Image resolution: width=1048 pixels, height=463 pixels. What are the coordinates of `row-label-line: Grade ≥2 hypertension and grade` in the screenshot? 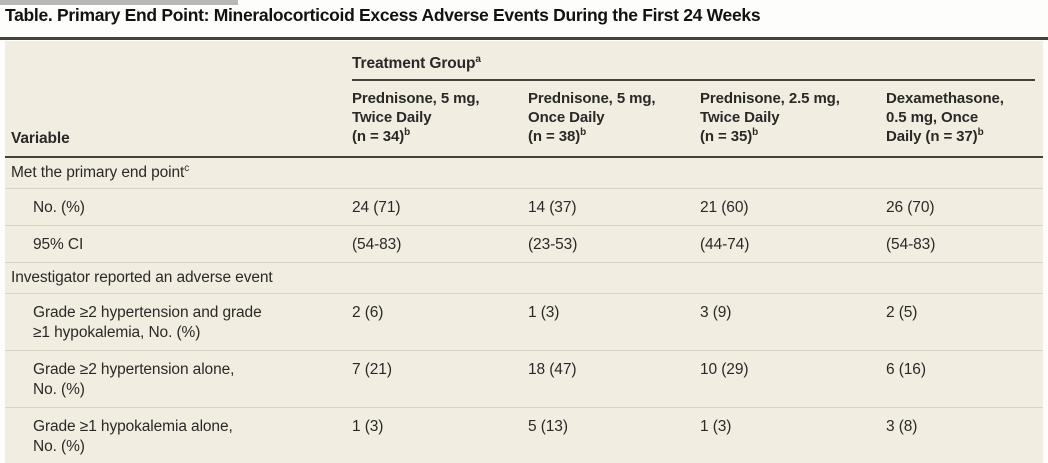 It's located at (147, 312).